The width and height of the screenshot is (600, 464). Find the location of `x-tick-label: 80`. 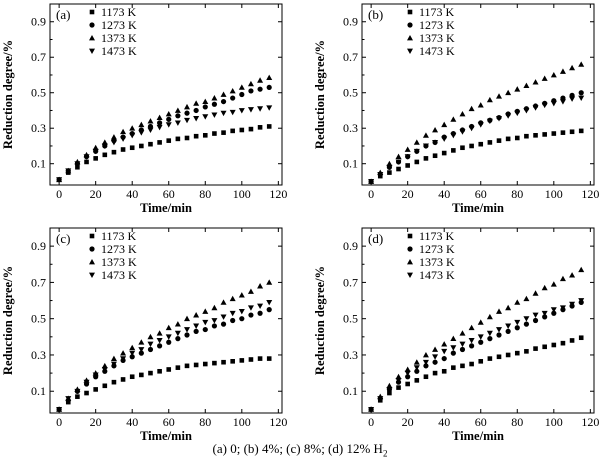

x-tick-label: 80 is located at coordinates (517, 422).